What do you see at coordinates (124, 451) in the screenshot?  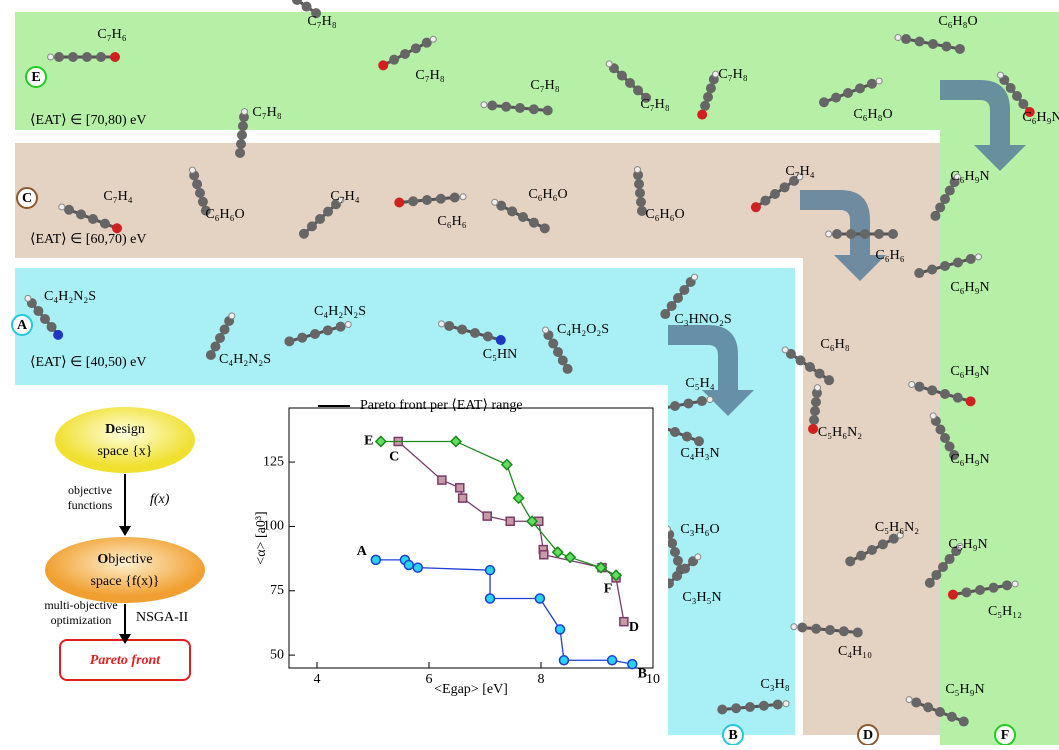 I see `design-sub: space {x}` at bounding box center [124, 451].